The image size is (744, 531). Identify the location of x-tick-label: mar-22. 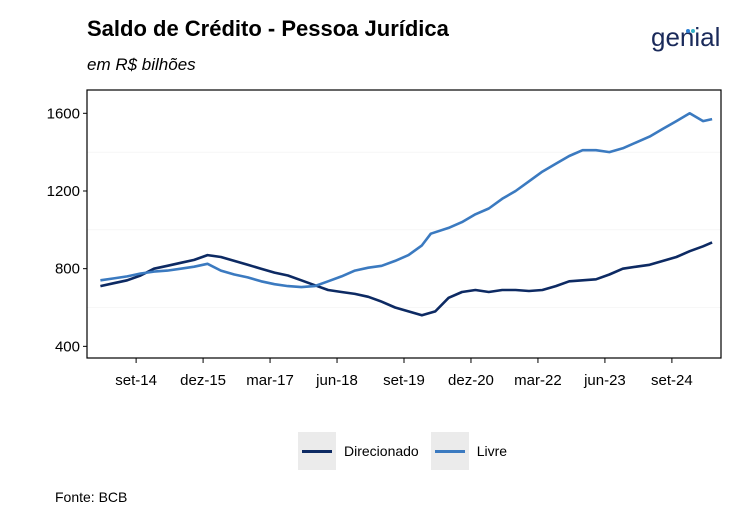
(538, 380).